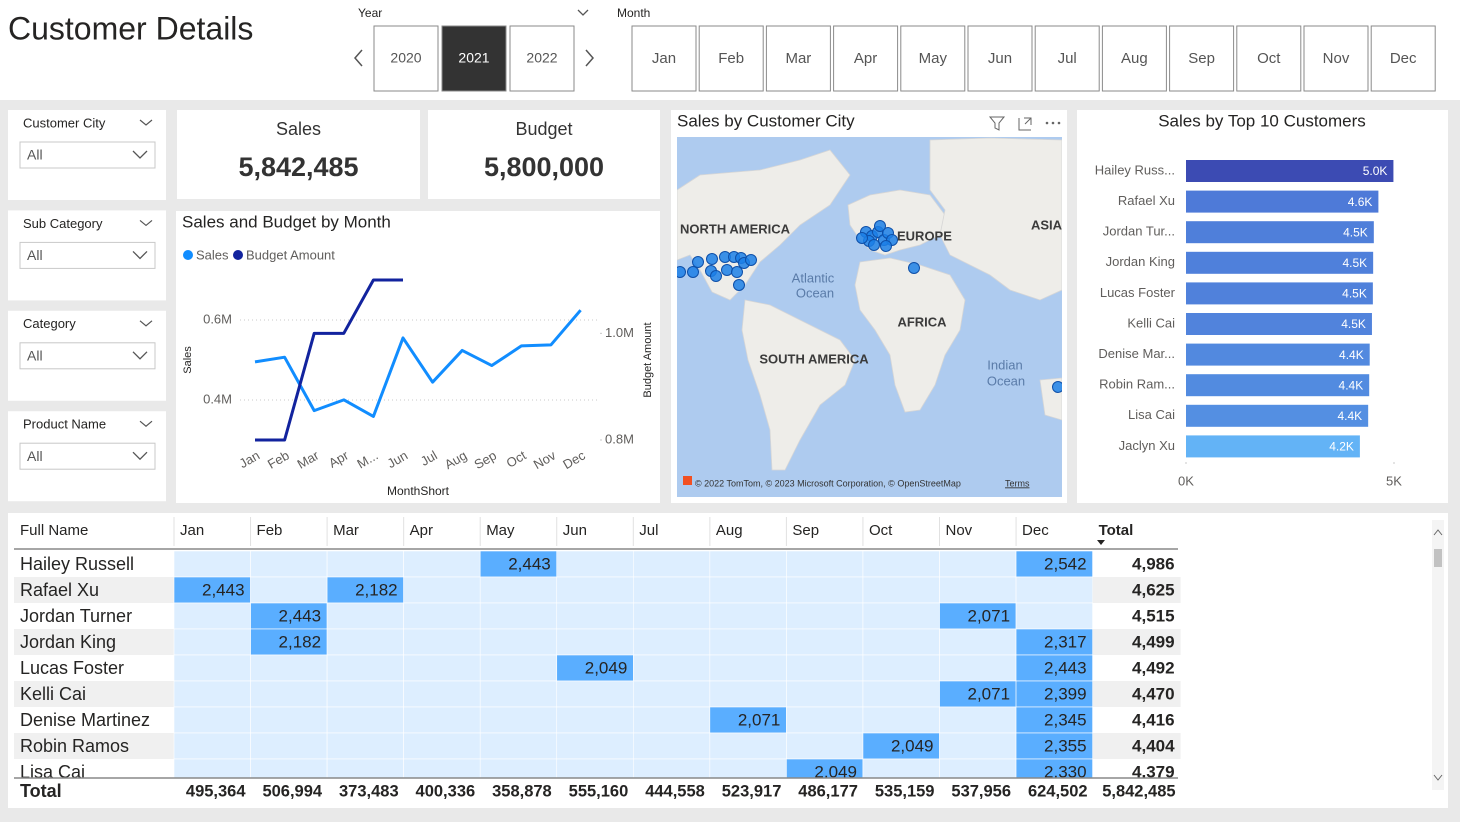 This screenshot has height=822, width=1460. Describe the element at coordinates (905, 791) in the screenshot. I see `total-value: 535,159` at that location.